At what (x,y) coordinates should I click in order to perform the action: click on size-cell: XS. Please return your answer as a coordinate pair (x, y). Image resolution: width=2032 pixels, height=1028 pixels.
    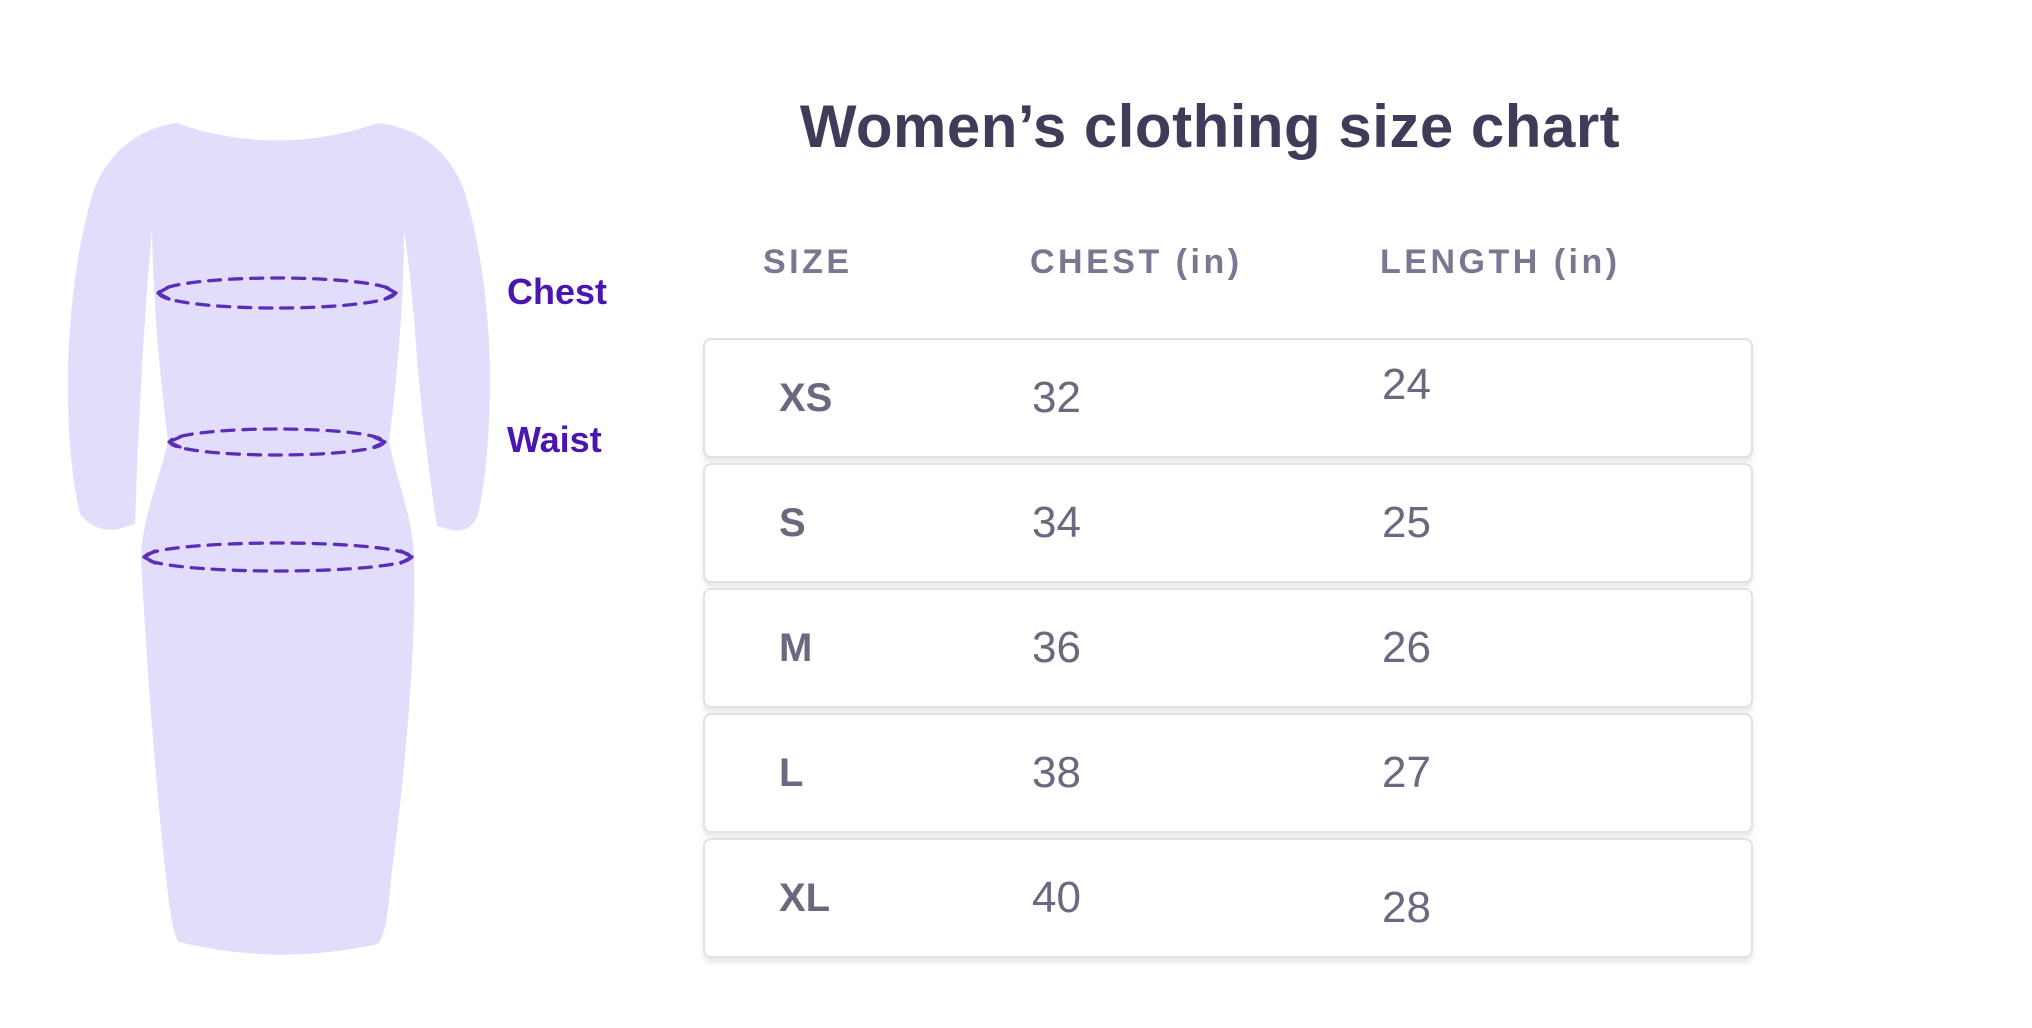
    Looking at the image, I should click on (806, 397).